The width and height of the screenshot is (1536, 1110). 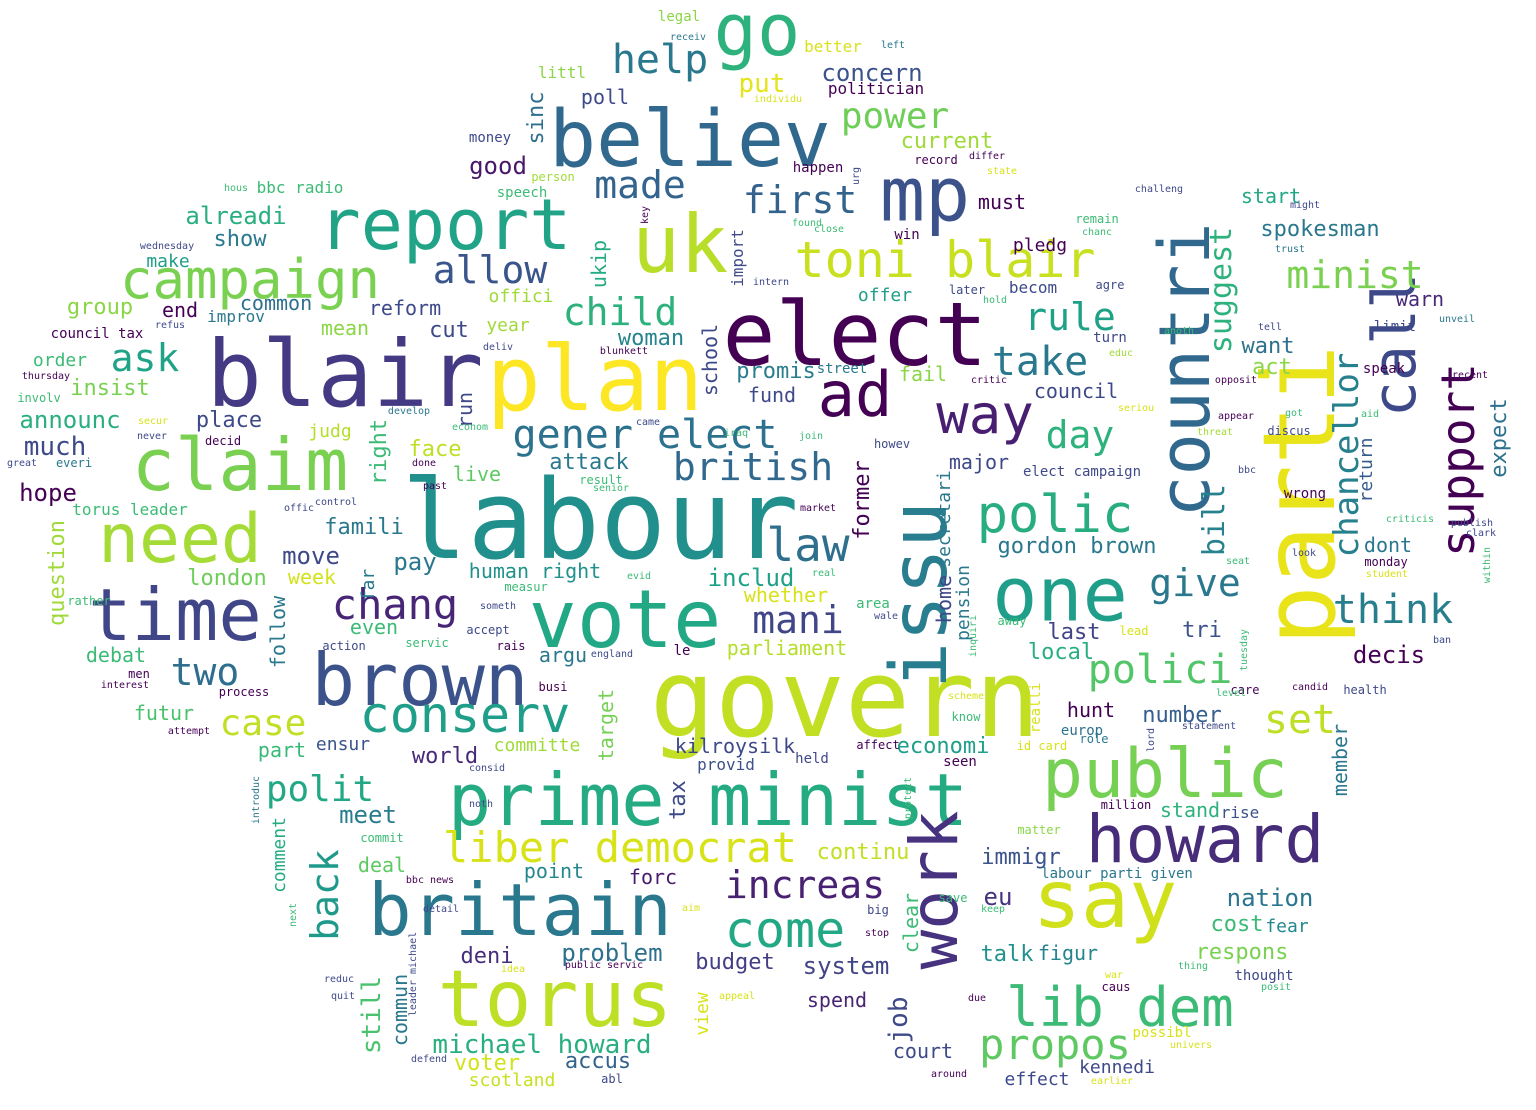 What do you see at coordinates (620, 312) in the screenshot?
I see `word-child: child` at bounding box center [620, 312].